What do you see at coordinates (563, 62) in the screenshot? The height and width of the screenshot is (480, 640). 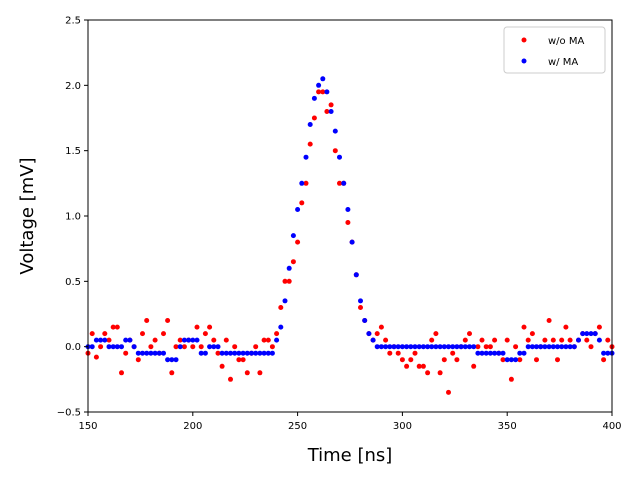 I see `legend-label-w-ma: w/ MA` at bounding box center [563, 62].